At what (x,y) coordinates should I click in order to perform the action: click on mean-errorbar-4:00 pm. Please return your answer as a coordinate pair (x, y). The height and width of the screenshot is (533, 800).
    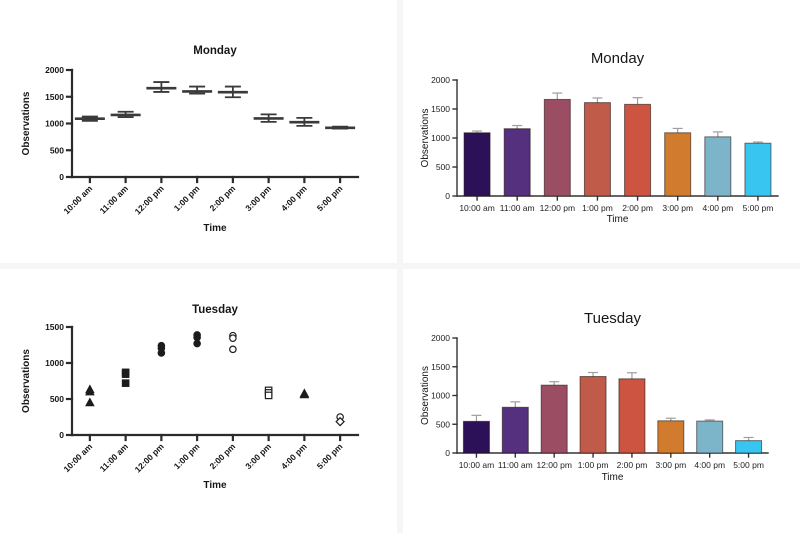
    Looking at the image, I should click on (304, 121).